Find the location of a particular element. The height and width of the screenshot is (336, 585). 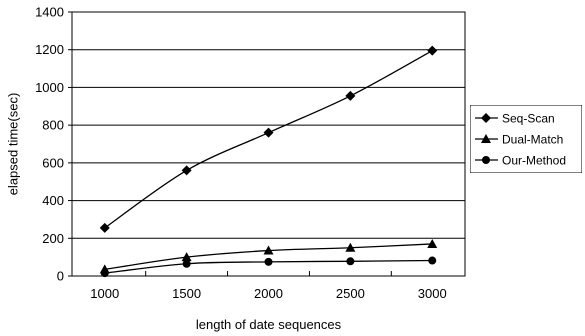

x-axis-ticks: 1000 1500 2000 2500 3000 is located at coordinates (268, 286).